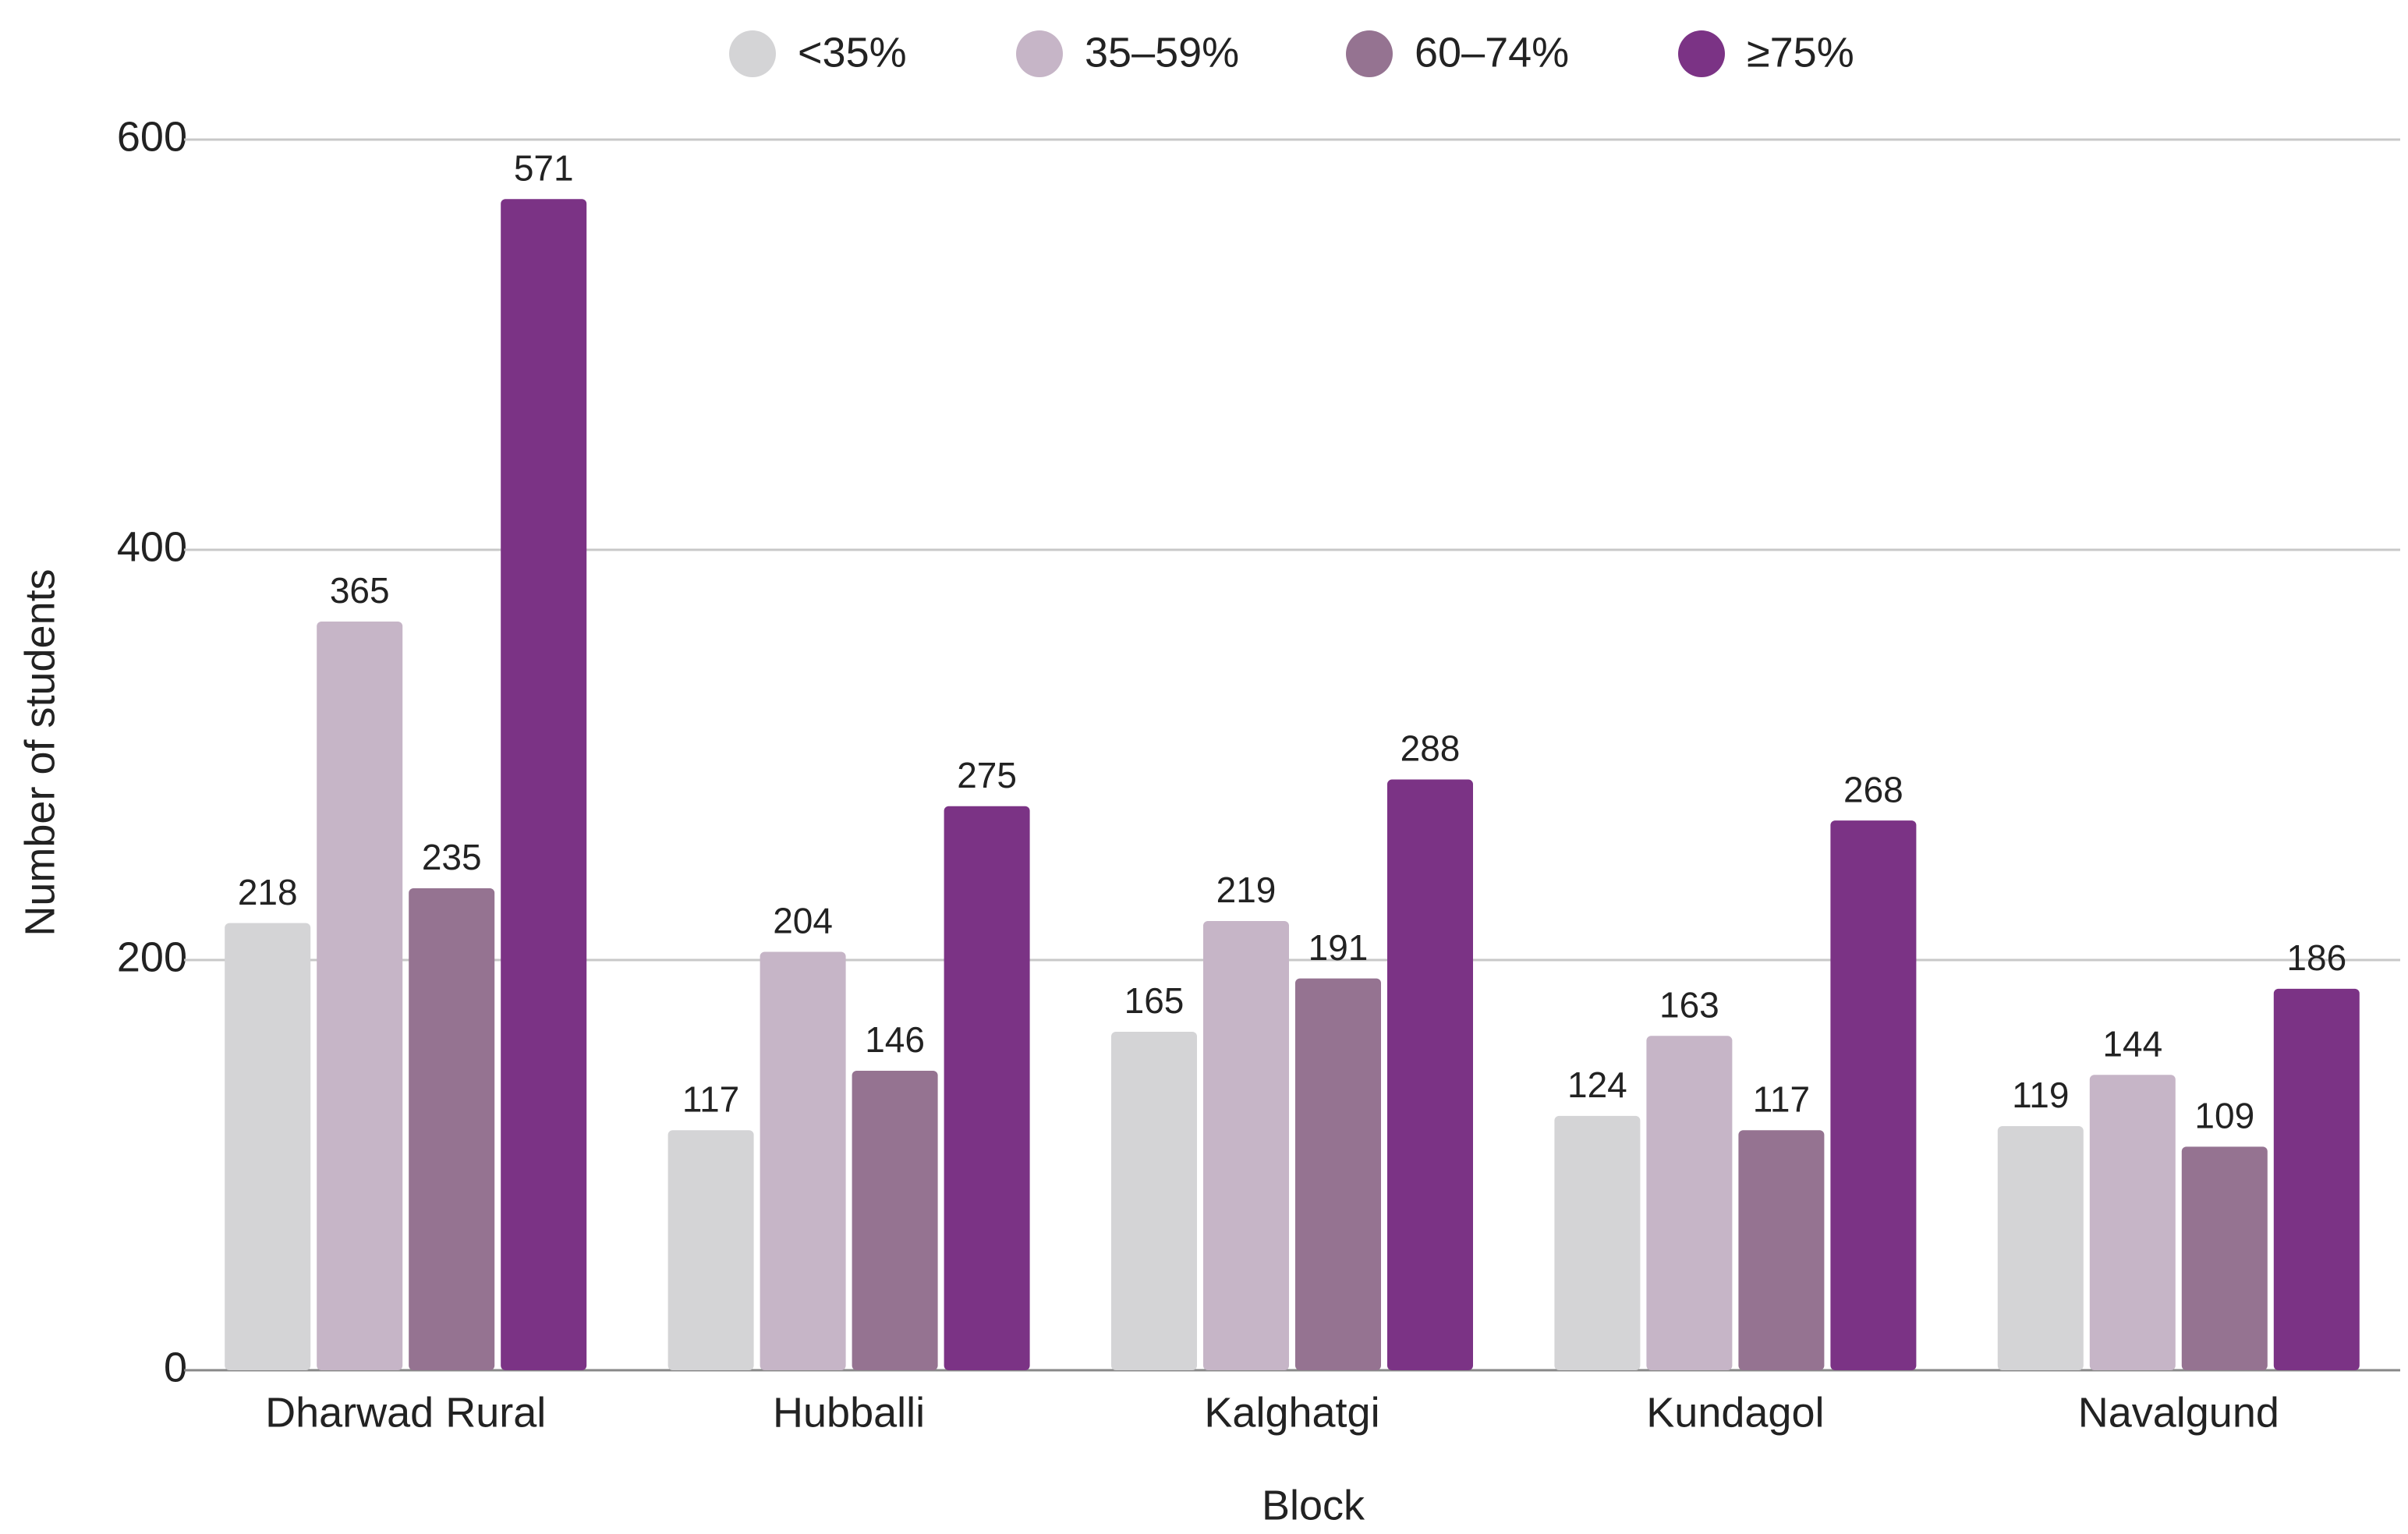  I want to click on data-label: 124, so click(1597, 1085).